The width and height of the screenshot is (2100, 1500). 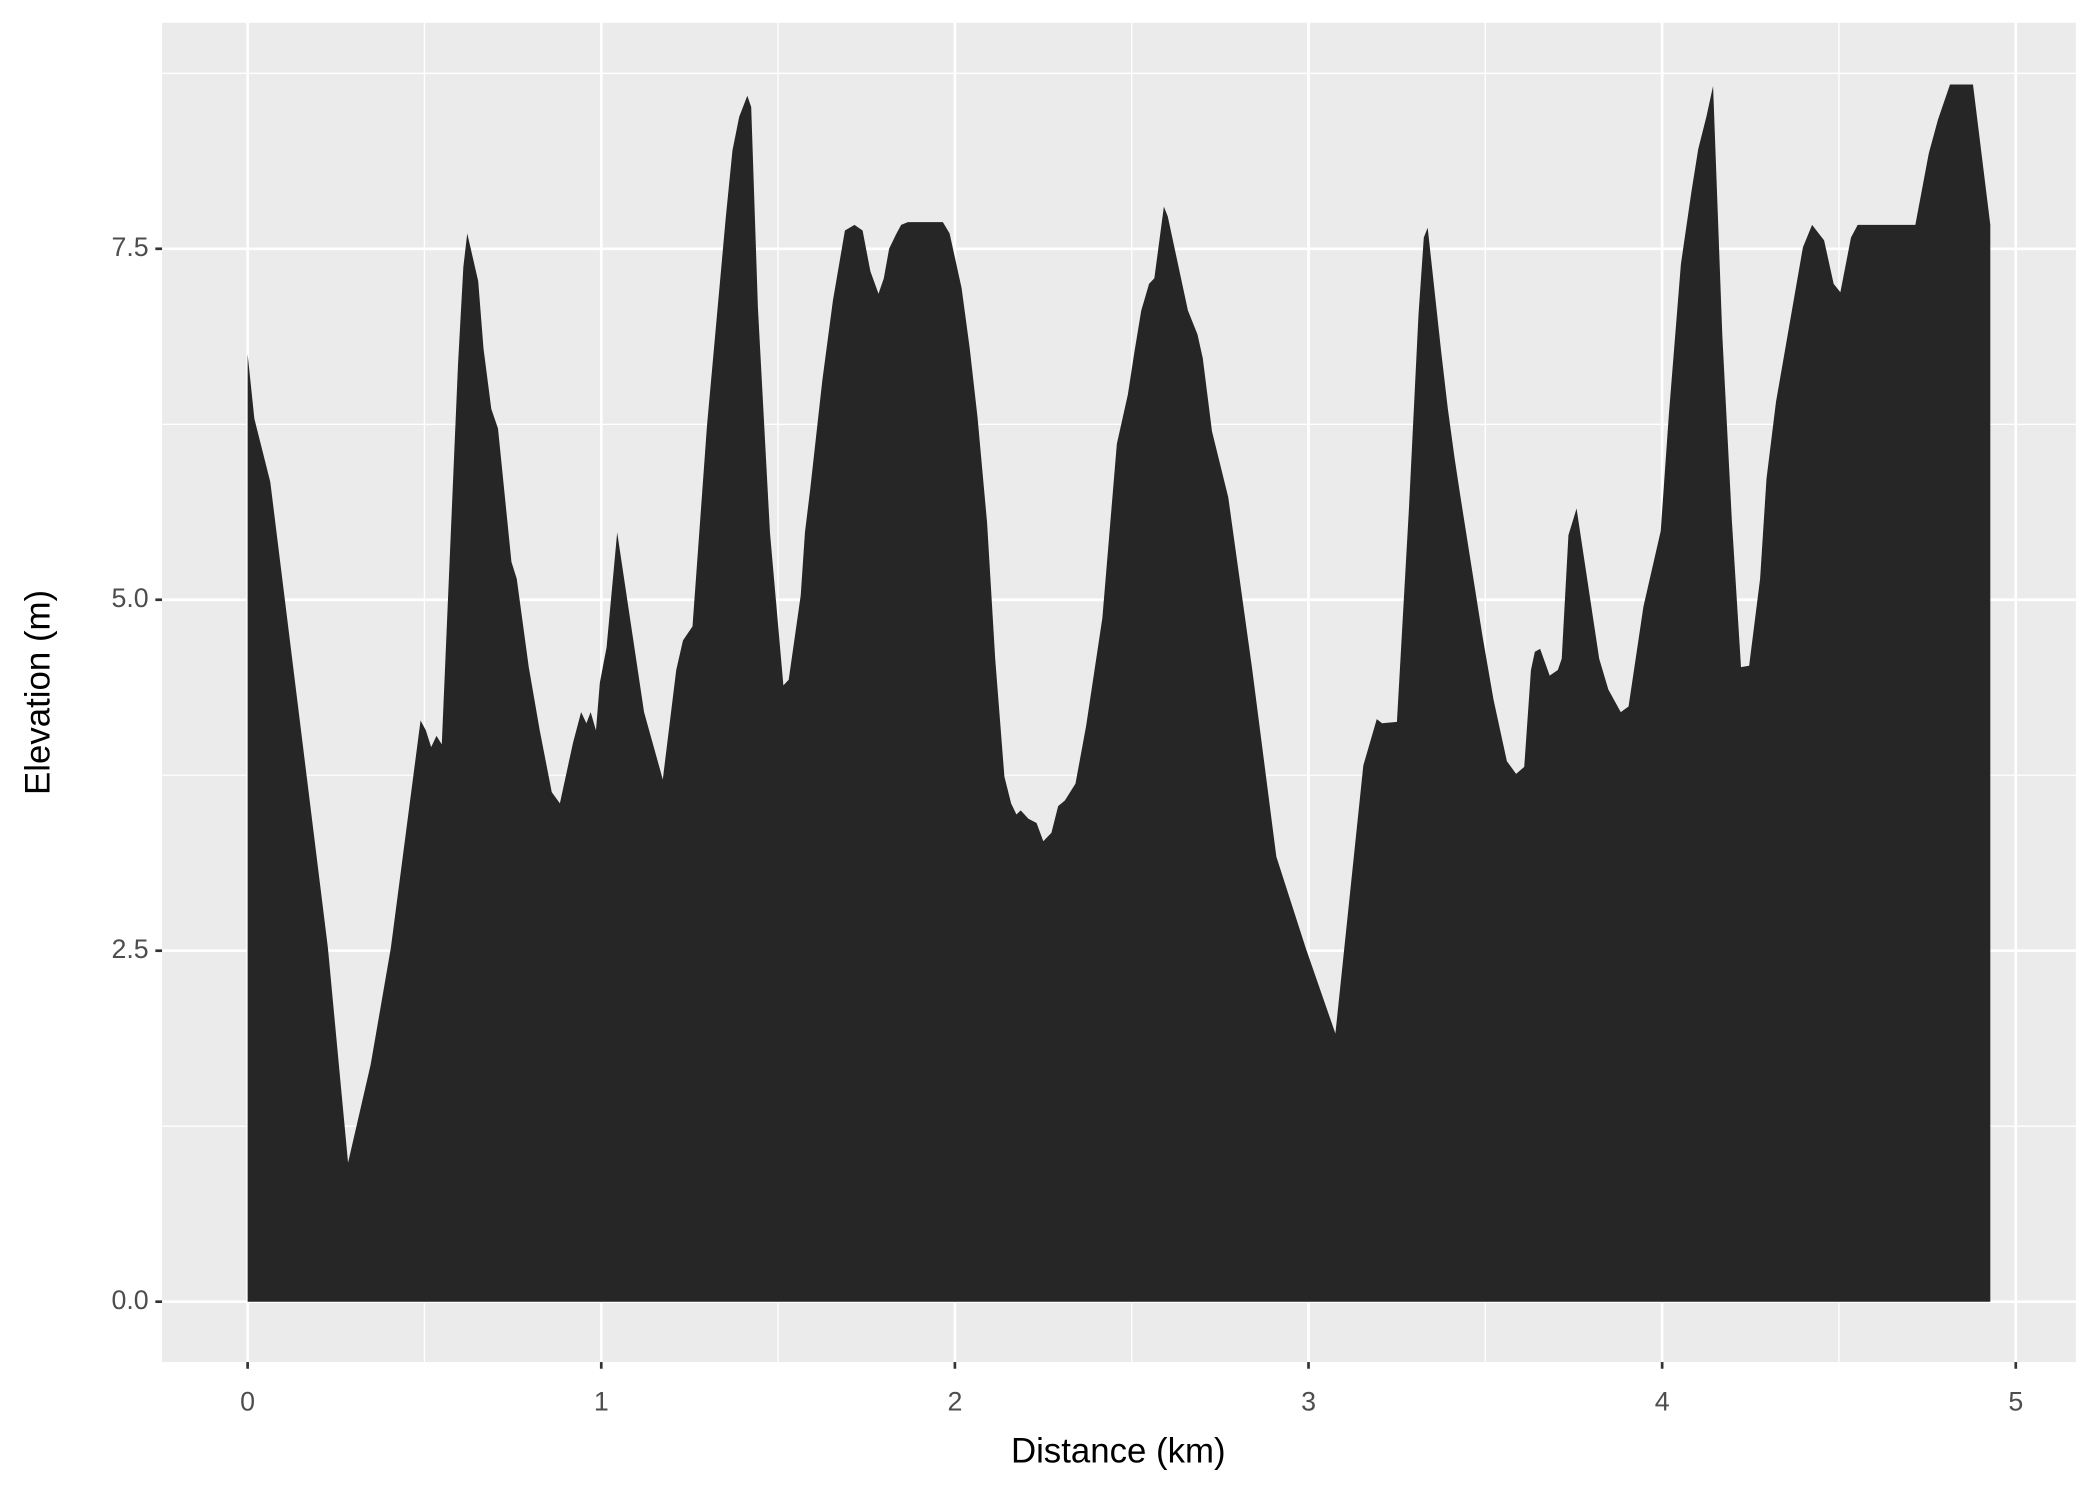 I want to click on x-tick-label: 1, so click(x=601, y=1402).